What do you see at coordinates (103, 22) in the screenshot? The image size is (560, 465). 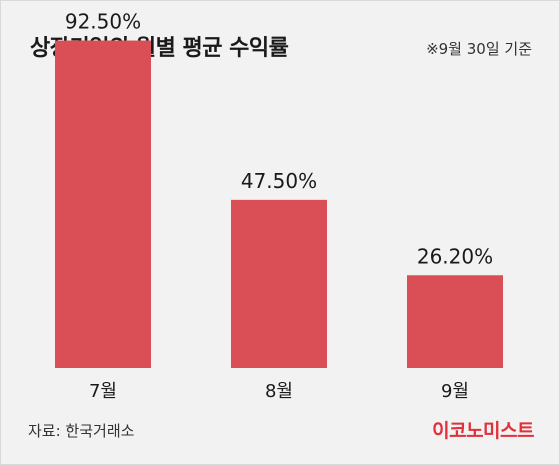 I see `data-label-1: 92.50%` at bounding box center [103, 22].